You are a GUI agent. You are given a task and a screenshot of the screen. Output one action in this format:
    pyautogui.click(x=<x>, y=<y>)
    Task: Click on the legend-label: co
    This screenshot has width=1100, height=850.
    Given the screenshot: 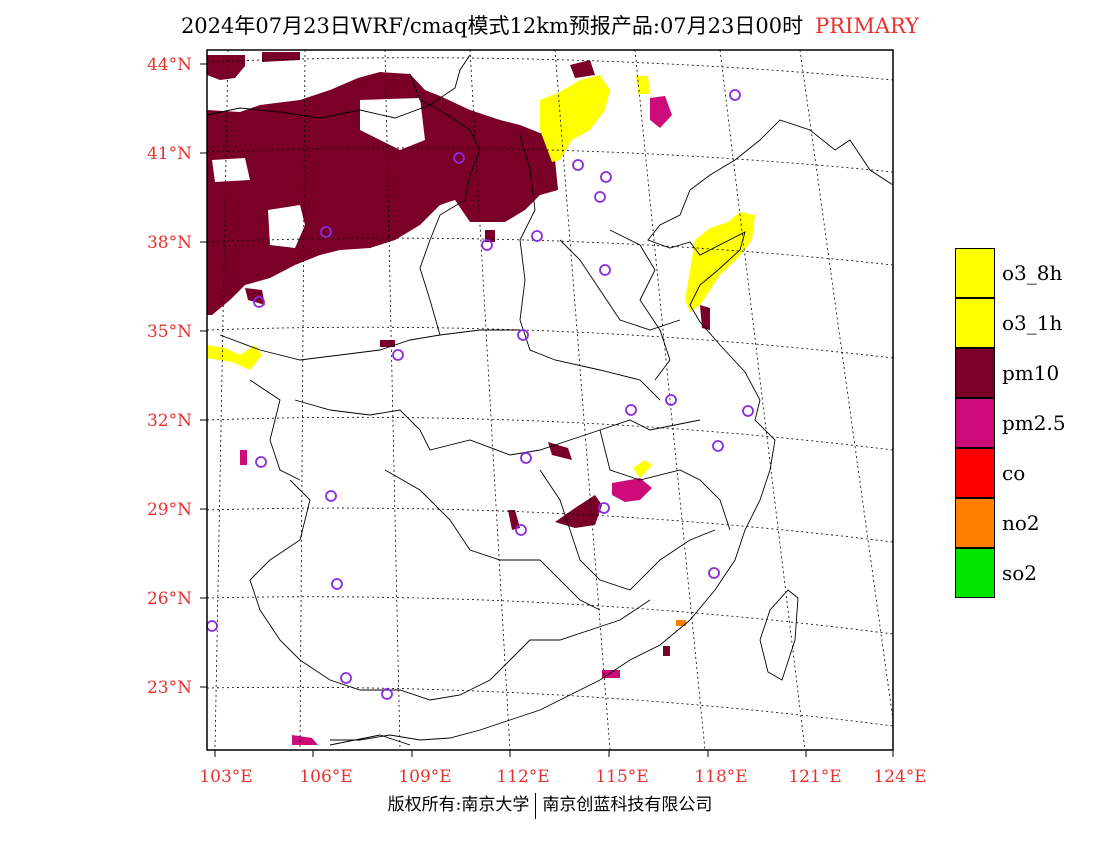 What is the action you would take?
    pyautogui.click(x=1014, y=473)
    